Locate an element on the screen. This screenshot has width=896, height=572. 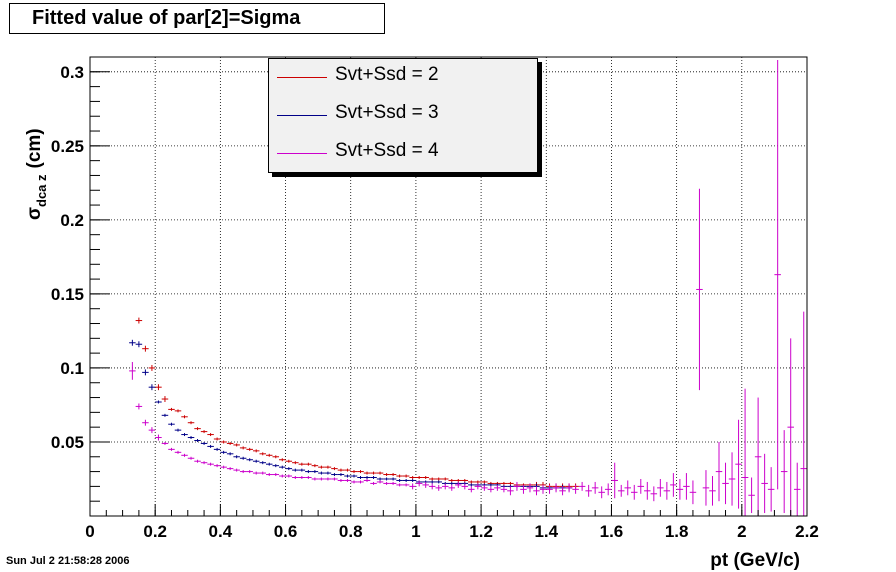
x-tick-label: 1.6 is located at coordinates (612, 531).